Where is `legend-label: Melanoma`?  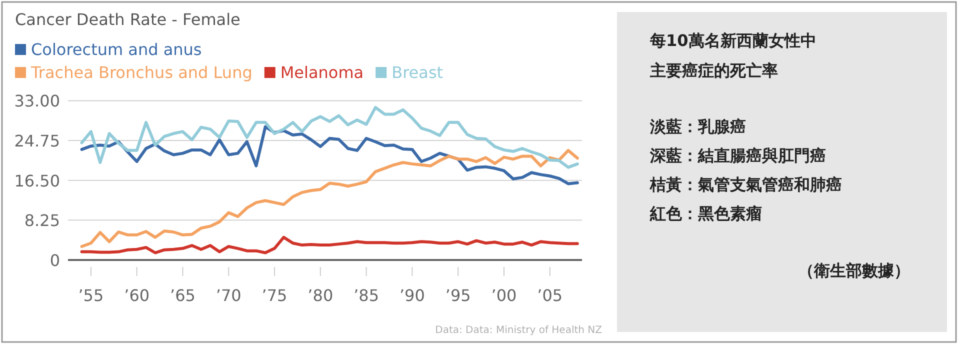
legend-label: Melanoma is located at coordinates (322, 72).